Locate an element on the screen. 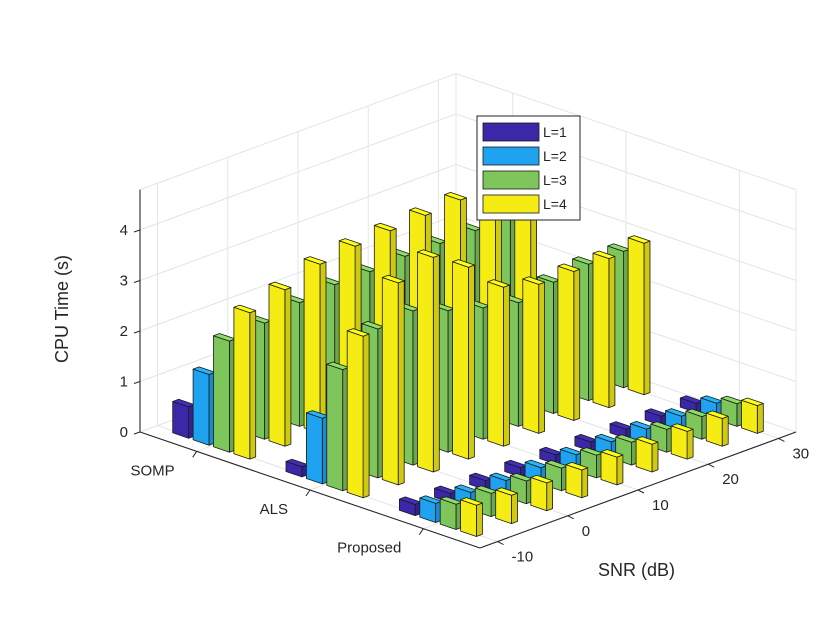 The image size is (831, 628). box-top-edge is located at coordinates (468, 132).